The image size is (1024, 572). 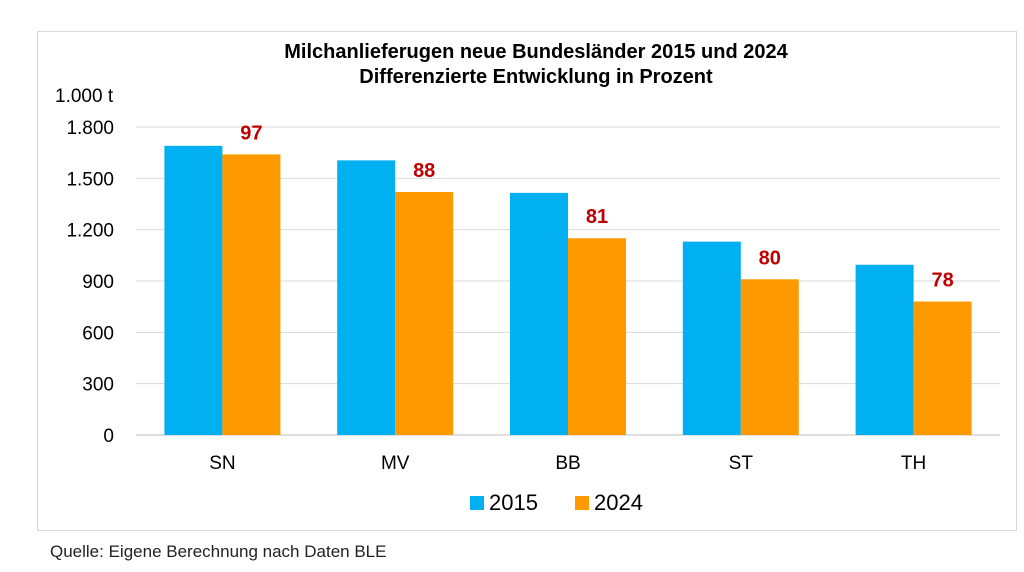 What do you see at coordinates (395, 463) in the screenshot?
I see `x-tick-label: MV` at bounding box center [395, 463].